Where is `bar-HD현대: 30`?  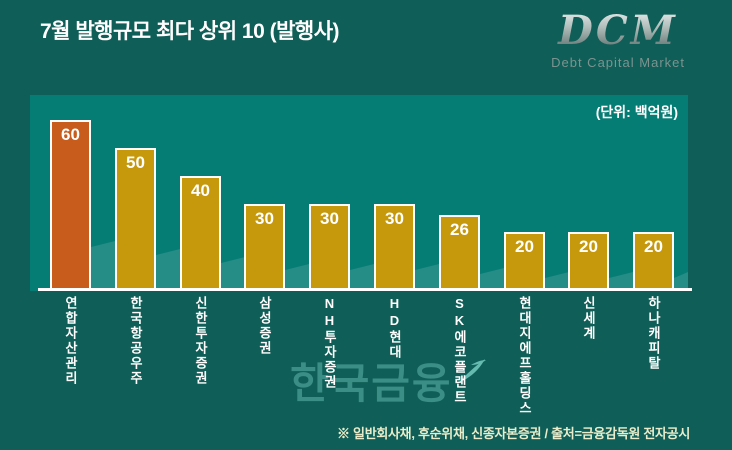
bar-HD현대: 30 is located at coordinates (394, 246).